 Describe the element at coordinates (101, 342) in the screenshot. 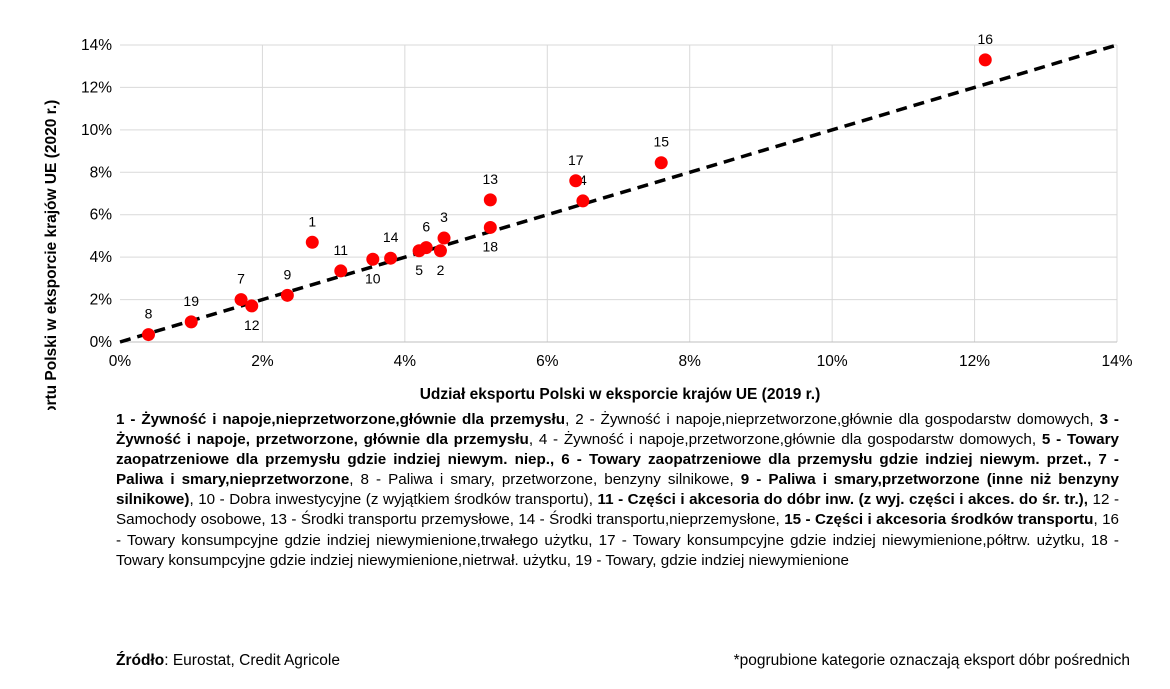

I see `y-tick-label: 0%` at that location.